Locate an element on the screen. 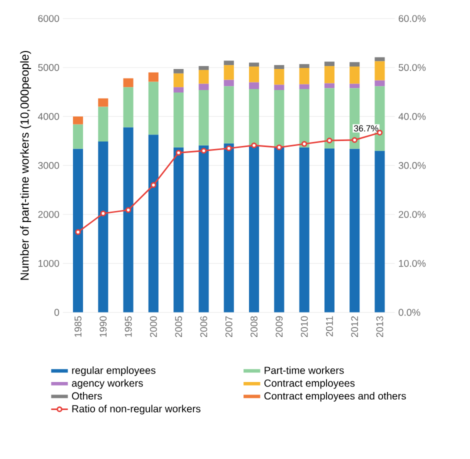 Image resolution: width=470 pixels, height=459 pixels. x-tick-label: 2008 is located at coordinates (254, 327).